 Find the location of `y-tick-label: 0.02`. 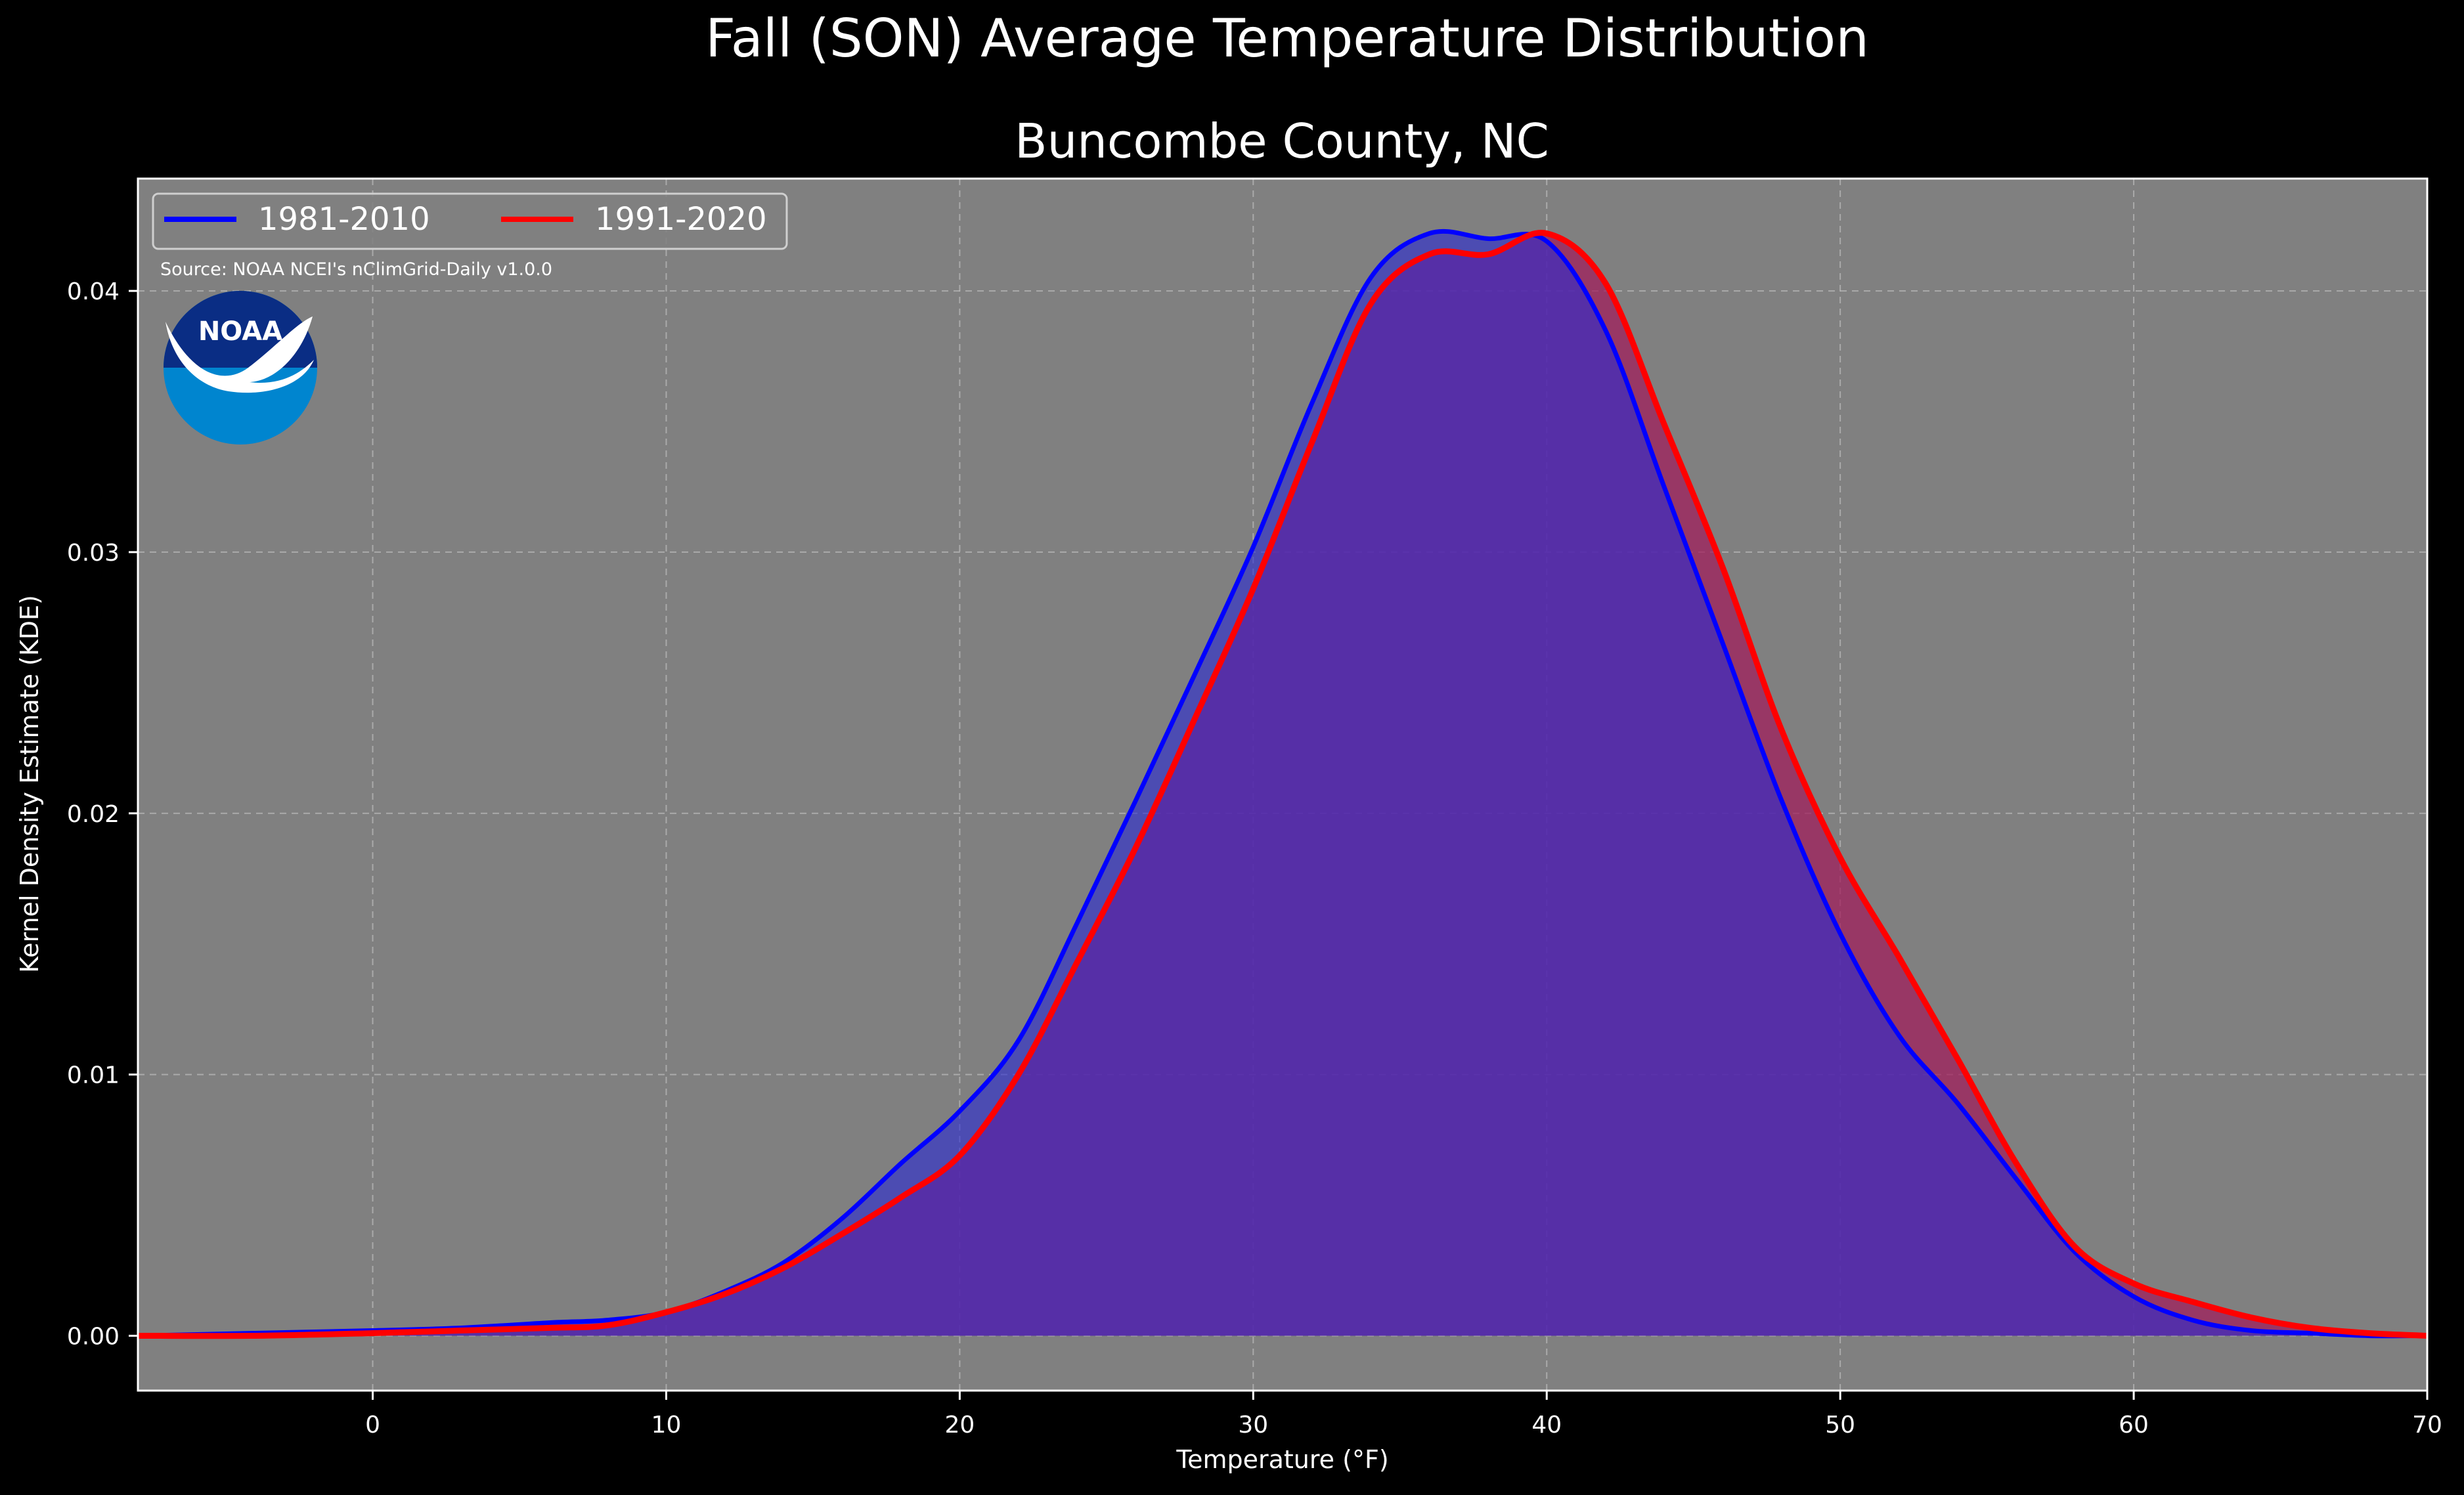

y-tick-label: 0.02 is located at coordinates (93, 814).